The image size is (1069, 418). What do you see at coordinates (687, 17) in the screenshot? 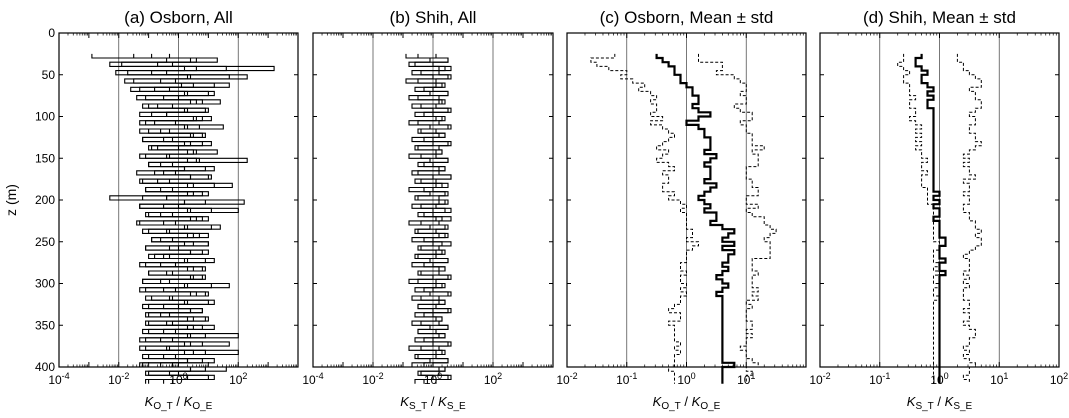
I see `panel-title: (c) Osborn, Mean ± std` at bounding box center [687, 17].